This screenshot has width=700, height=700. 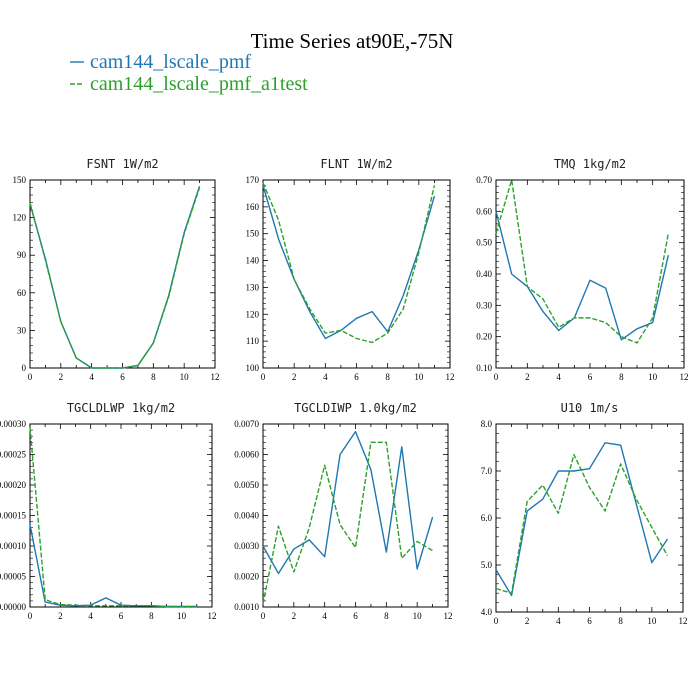 What do you see at coordinates (484, 305) in the screenshot?
I see `y-tick-label: 0.30` at bounding box center [484, 305].